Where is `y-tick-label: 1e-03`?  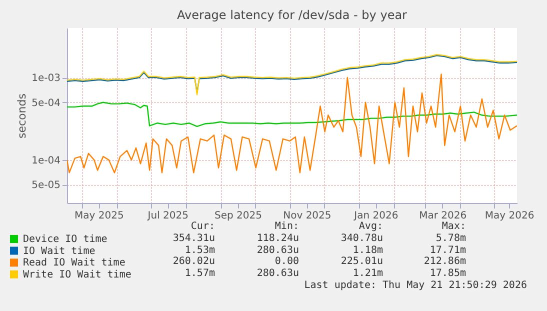 y-tick-label: 1e-03 is located at coordinates (46, 78).